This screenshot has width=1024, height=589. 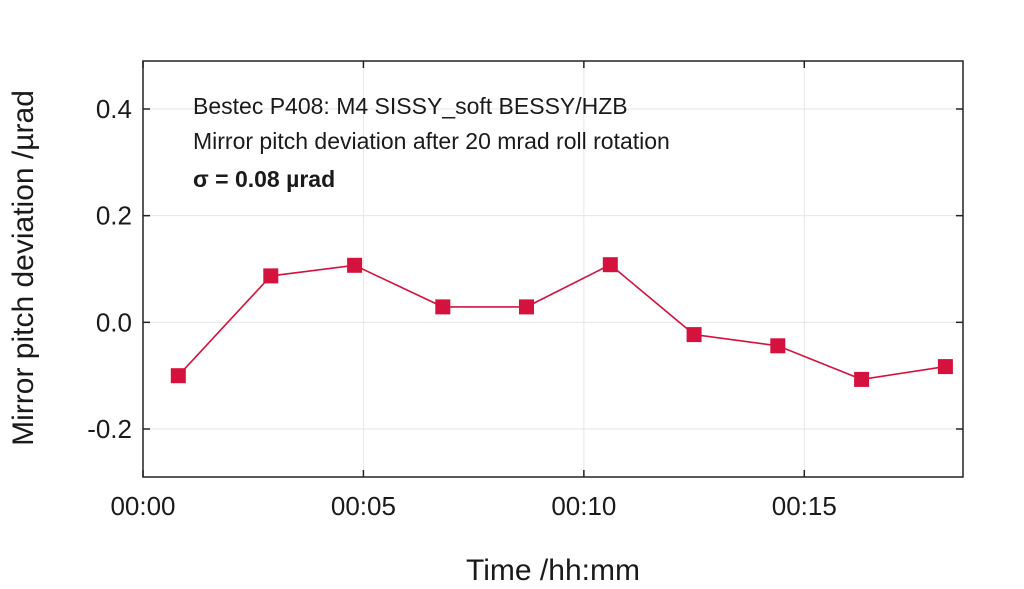 What do you see at coordinates (363, 506) in the screenshot?
I see `x-tick-label: 00:05` at bounding box center [363, 506].